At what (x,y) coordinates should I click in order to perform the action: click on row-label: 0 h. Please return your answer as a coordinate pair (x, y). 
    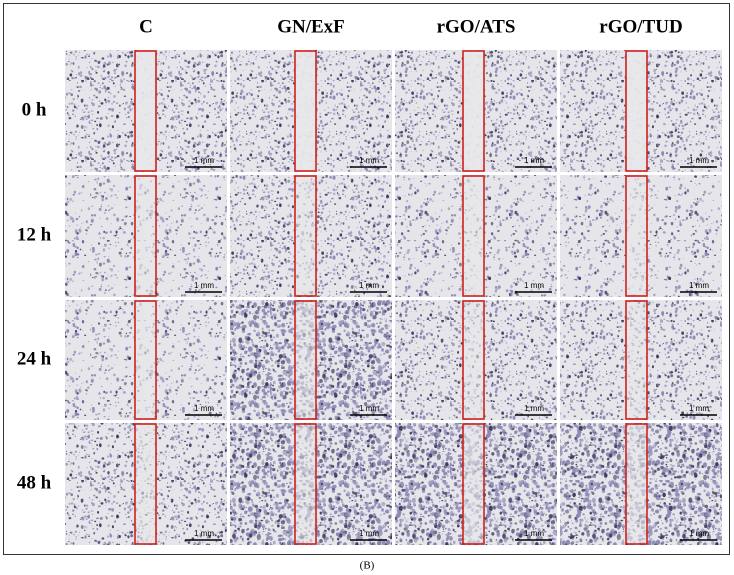
    Looking at the image, I should click on (34, 109).